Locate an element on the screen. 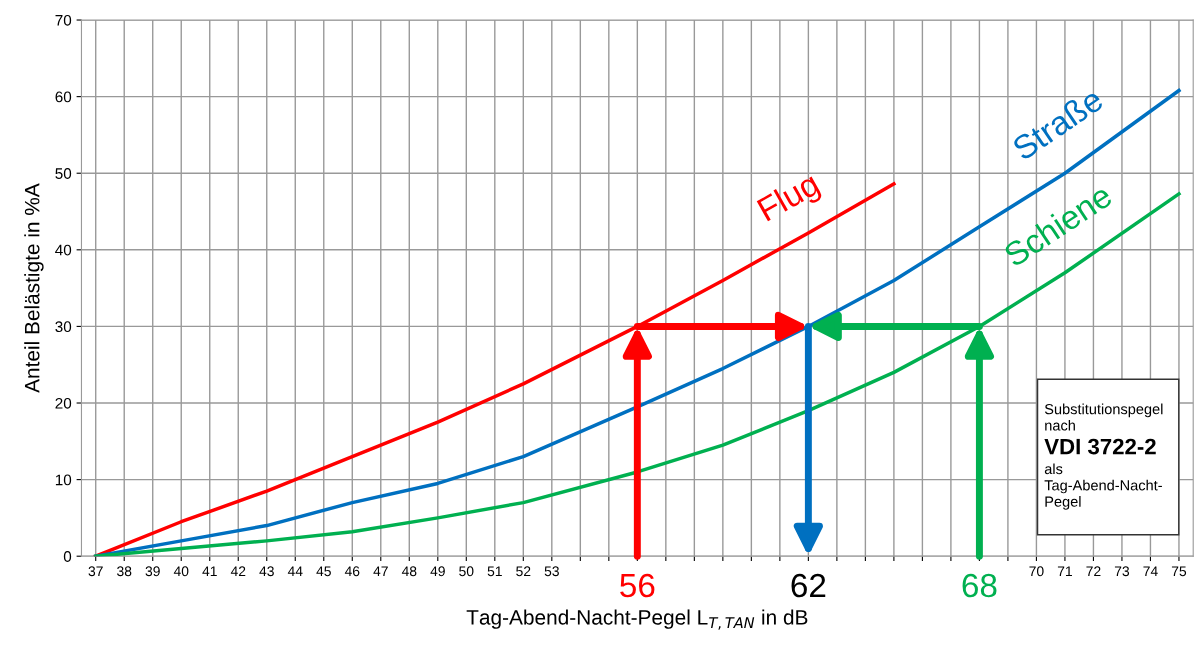  x-tick-label: 39 is located at coordinates (152, 571).